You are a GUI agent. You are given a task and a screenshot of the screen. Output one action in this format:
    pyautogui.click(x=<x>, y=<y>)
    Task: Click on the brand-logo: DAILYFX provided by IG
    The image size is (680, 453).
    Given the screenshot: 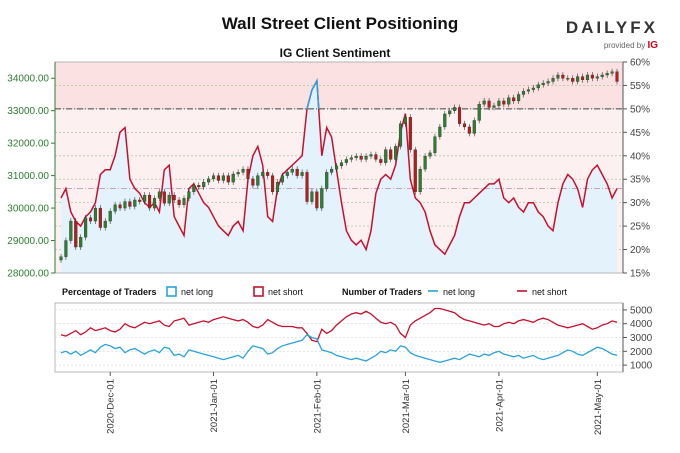 What is the action you would take?
    pyautogui.click(x=612, y=34)
    